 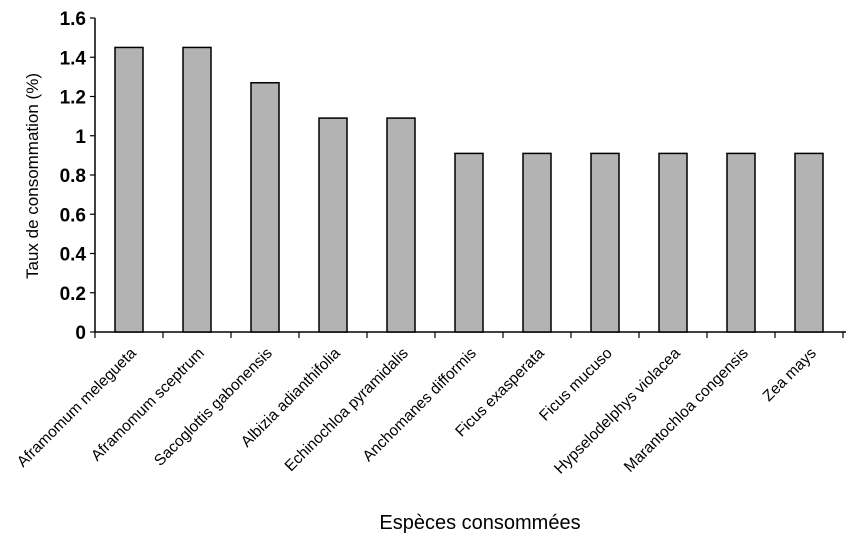 I want to click on x-tick-label: Anchomanes difformis, so click(x=420, y=405).